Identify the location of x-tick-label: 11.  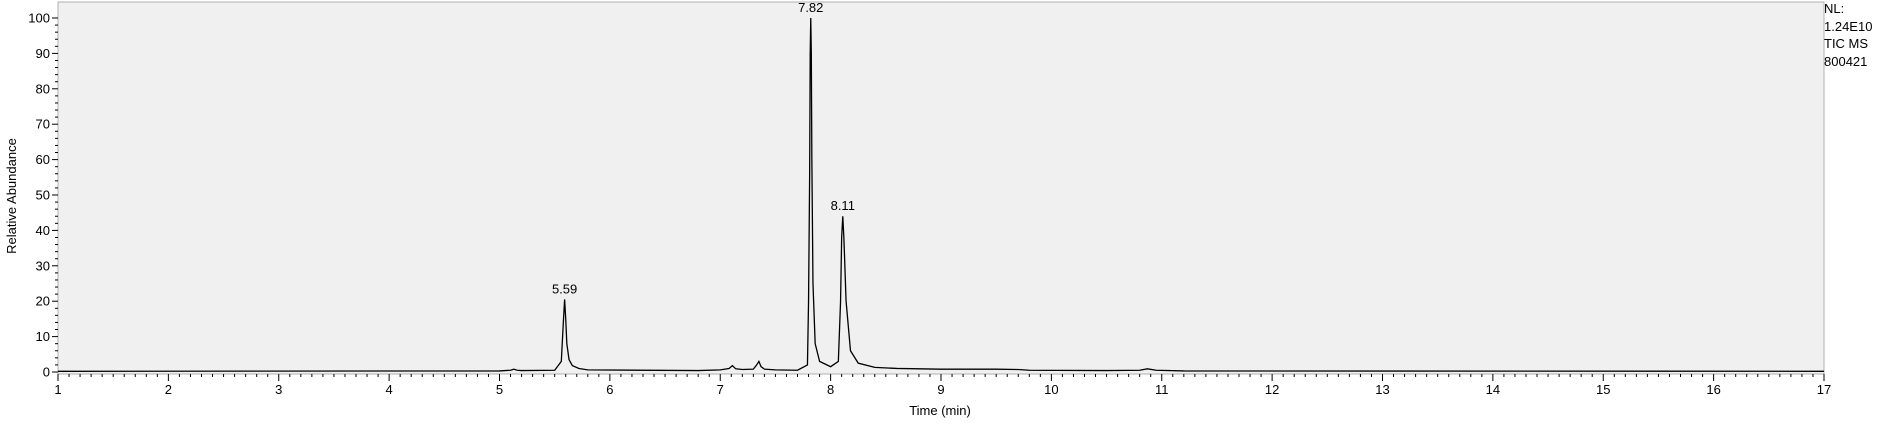
(1162, 389).